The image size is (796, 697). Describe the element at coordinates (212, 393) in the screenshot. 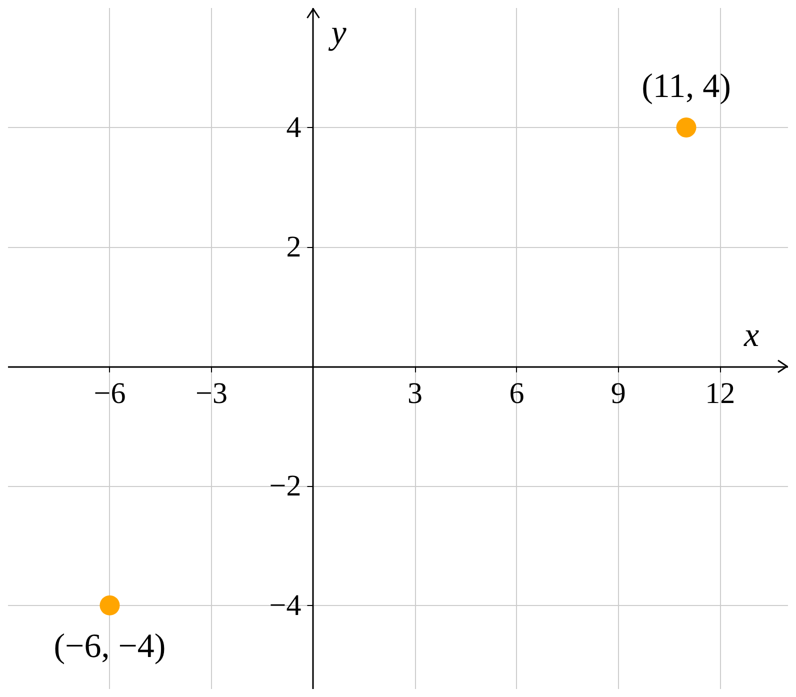

I see `x-tick-label: −3` at that location.